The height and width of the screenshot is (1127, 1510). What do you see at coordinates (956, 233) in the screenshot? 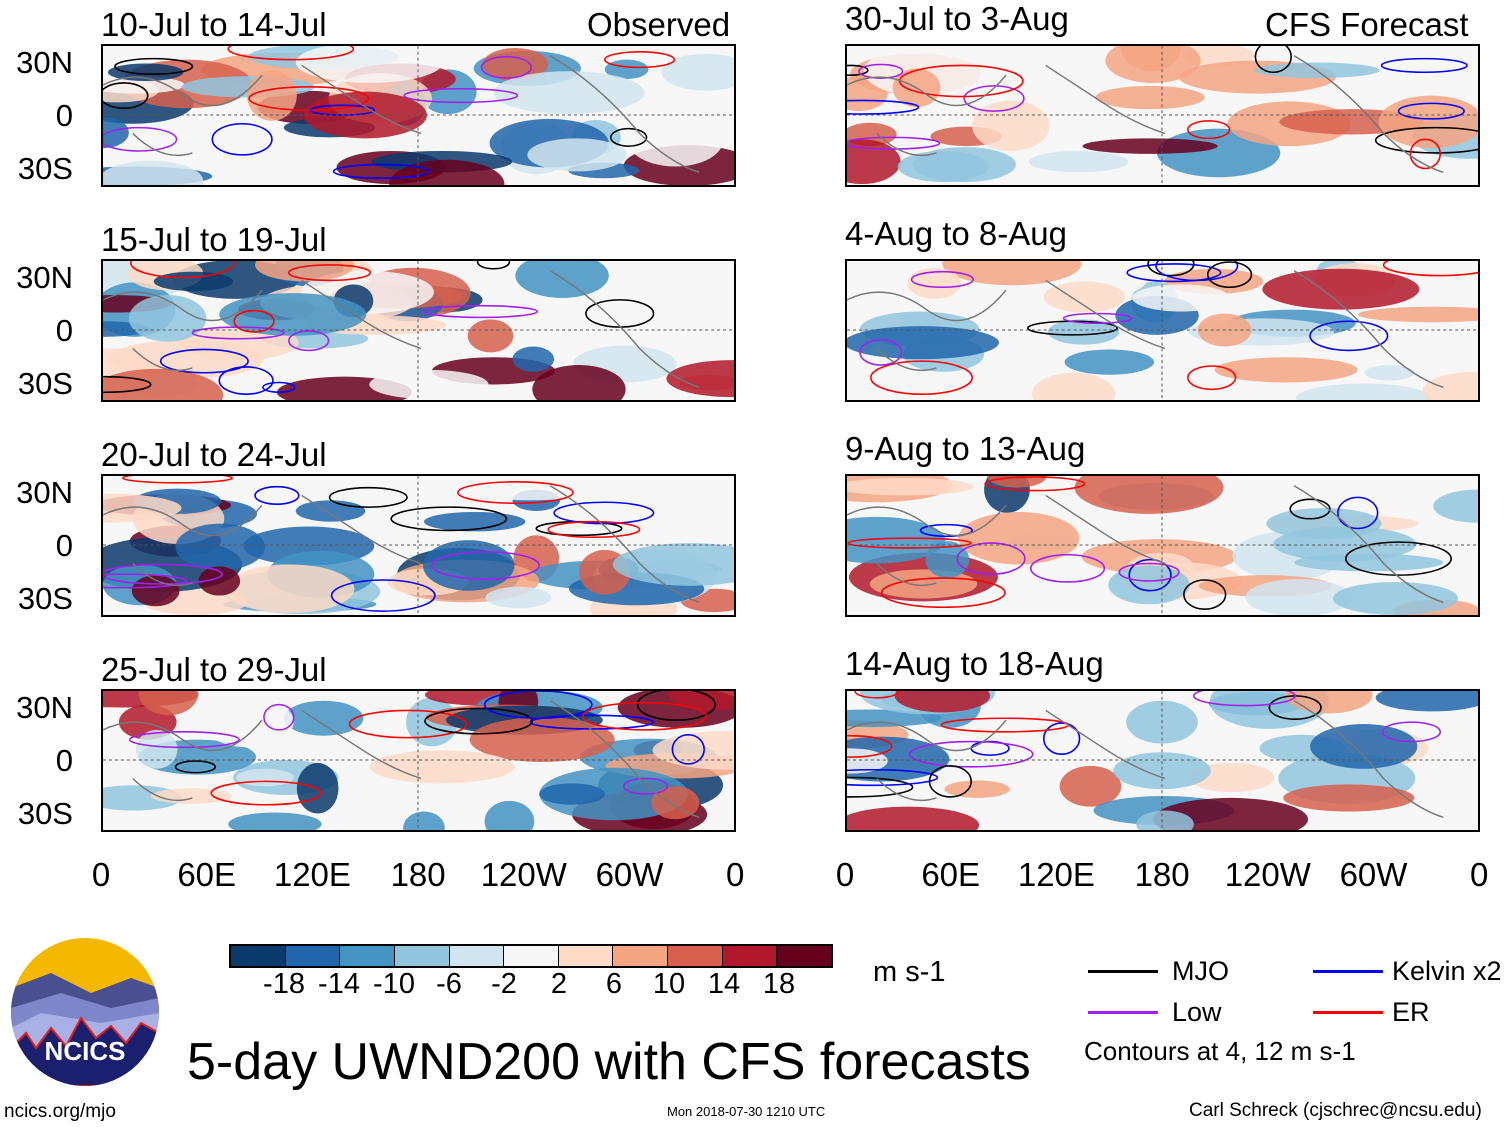
I see `panel-title: 4-Aug to 8-Aug` at bounding box center [956, 233].